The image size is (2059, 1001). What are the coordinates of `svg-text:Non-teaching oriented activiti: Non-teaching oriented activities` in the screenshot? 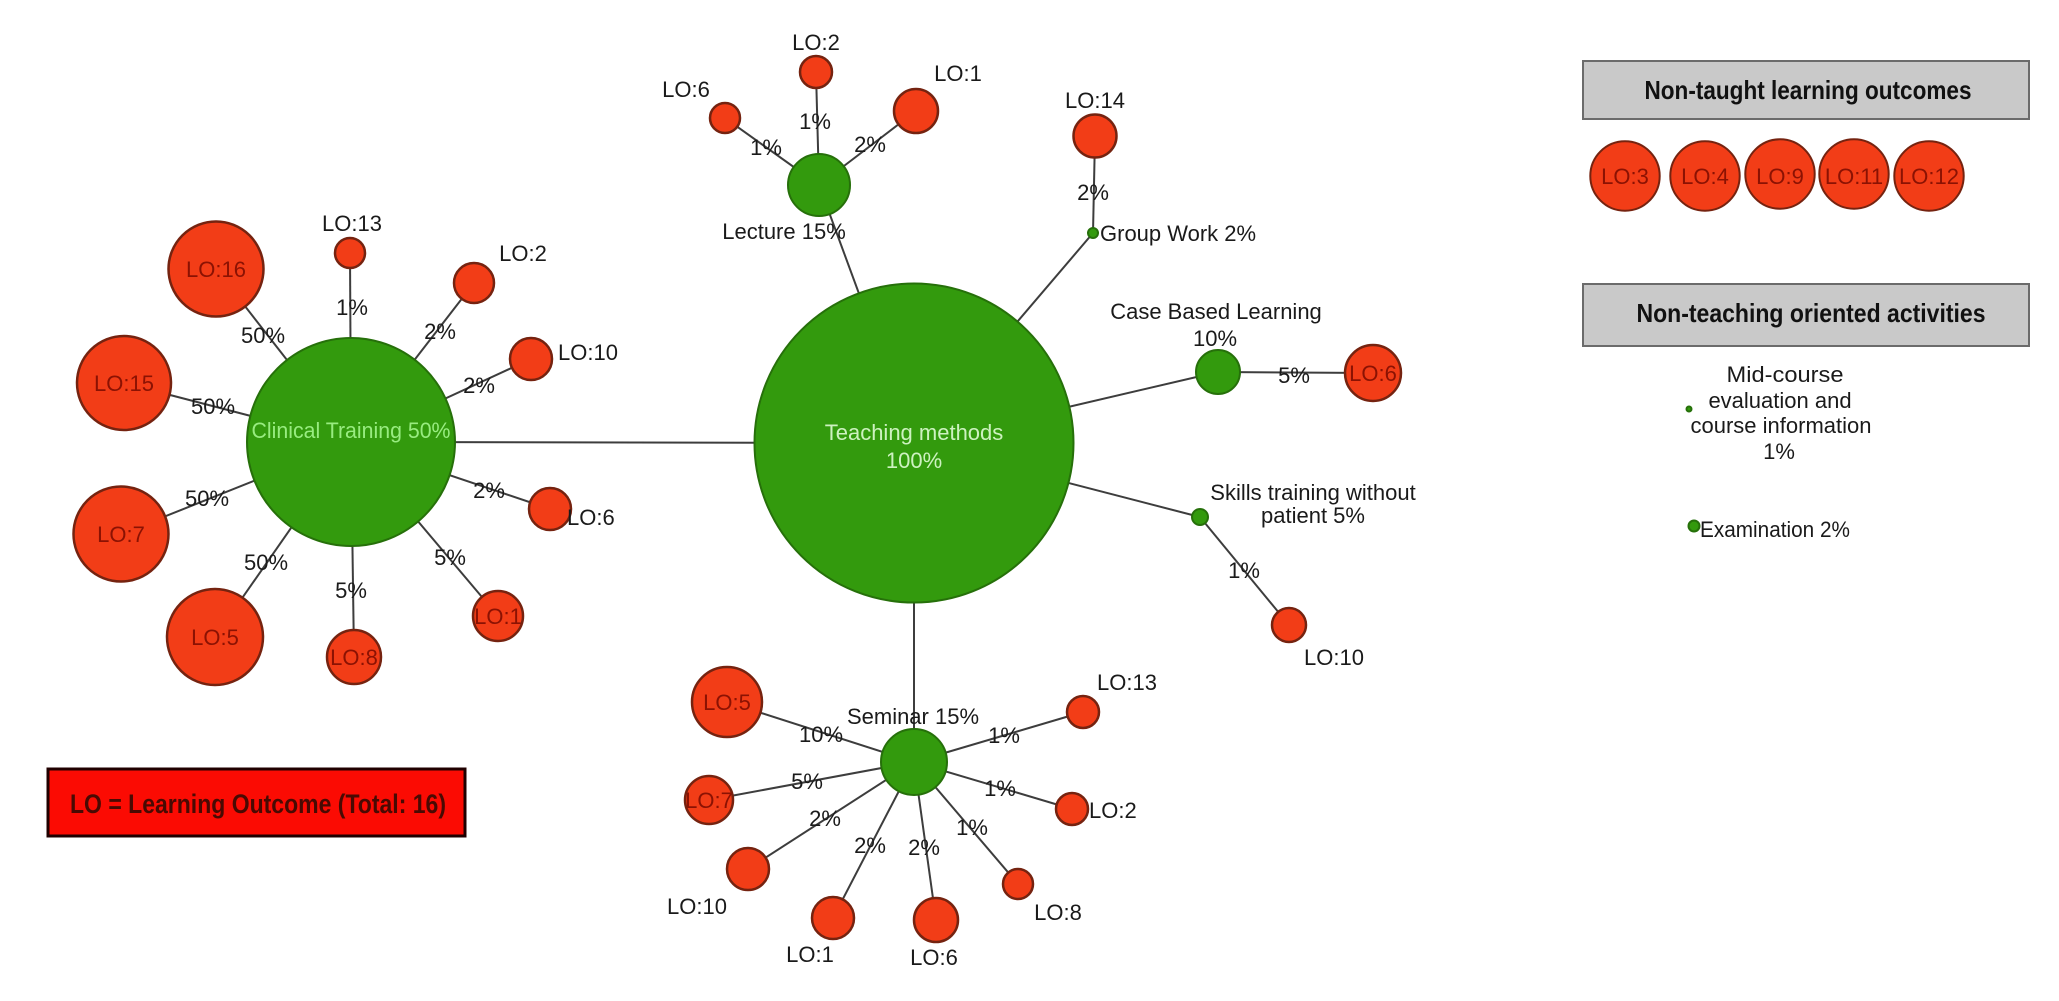 It's located at (1811, 313).